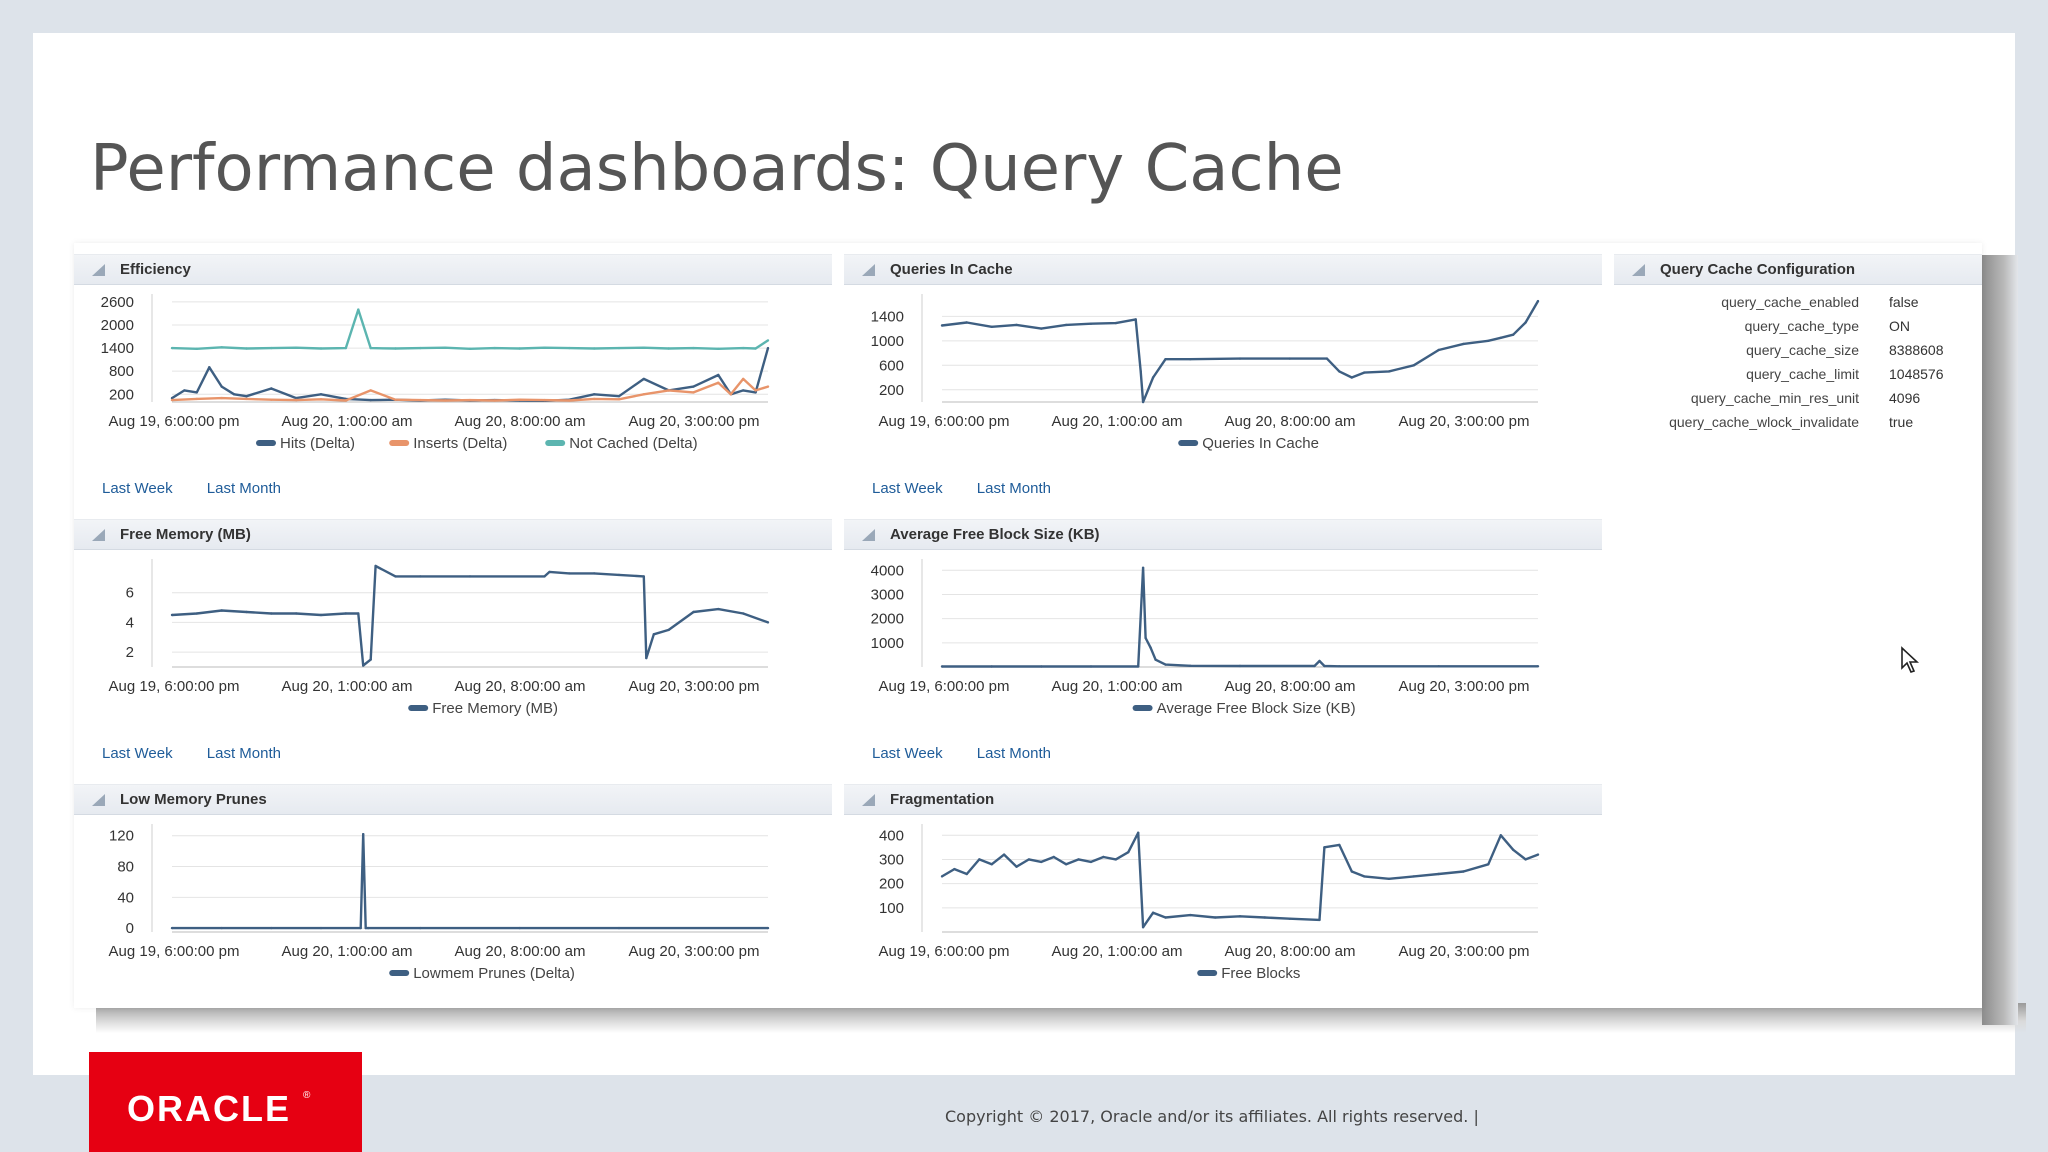  What do you see at coordinates (117, 348) in the screenshot?
I see `y-tick-label: 1400` at bounding box center [117, 348].